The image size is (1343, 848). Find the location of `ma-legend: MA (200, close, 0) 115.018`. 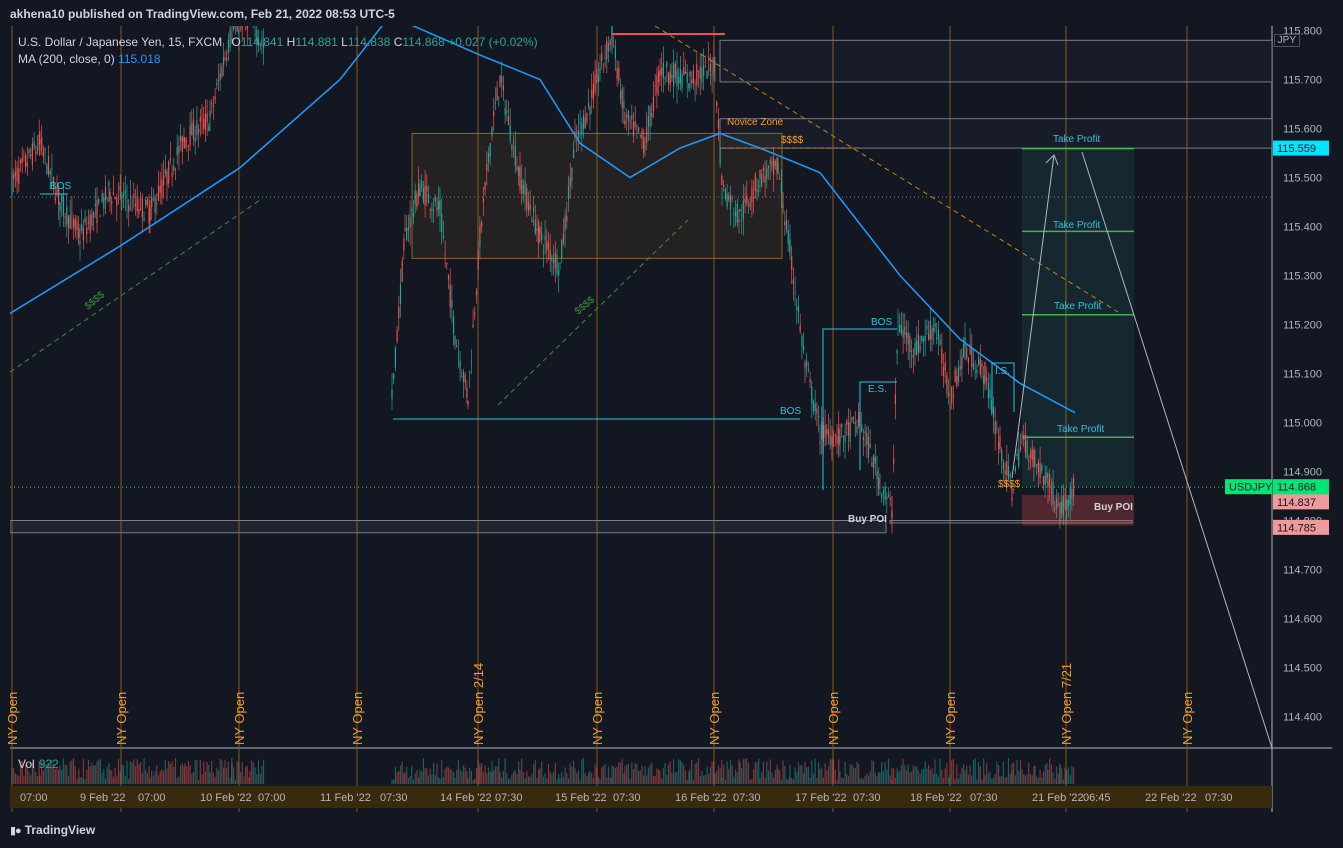

ma-legend: MA (200, close, 0) 115.018 is located at coordinates (89, 59).